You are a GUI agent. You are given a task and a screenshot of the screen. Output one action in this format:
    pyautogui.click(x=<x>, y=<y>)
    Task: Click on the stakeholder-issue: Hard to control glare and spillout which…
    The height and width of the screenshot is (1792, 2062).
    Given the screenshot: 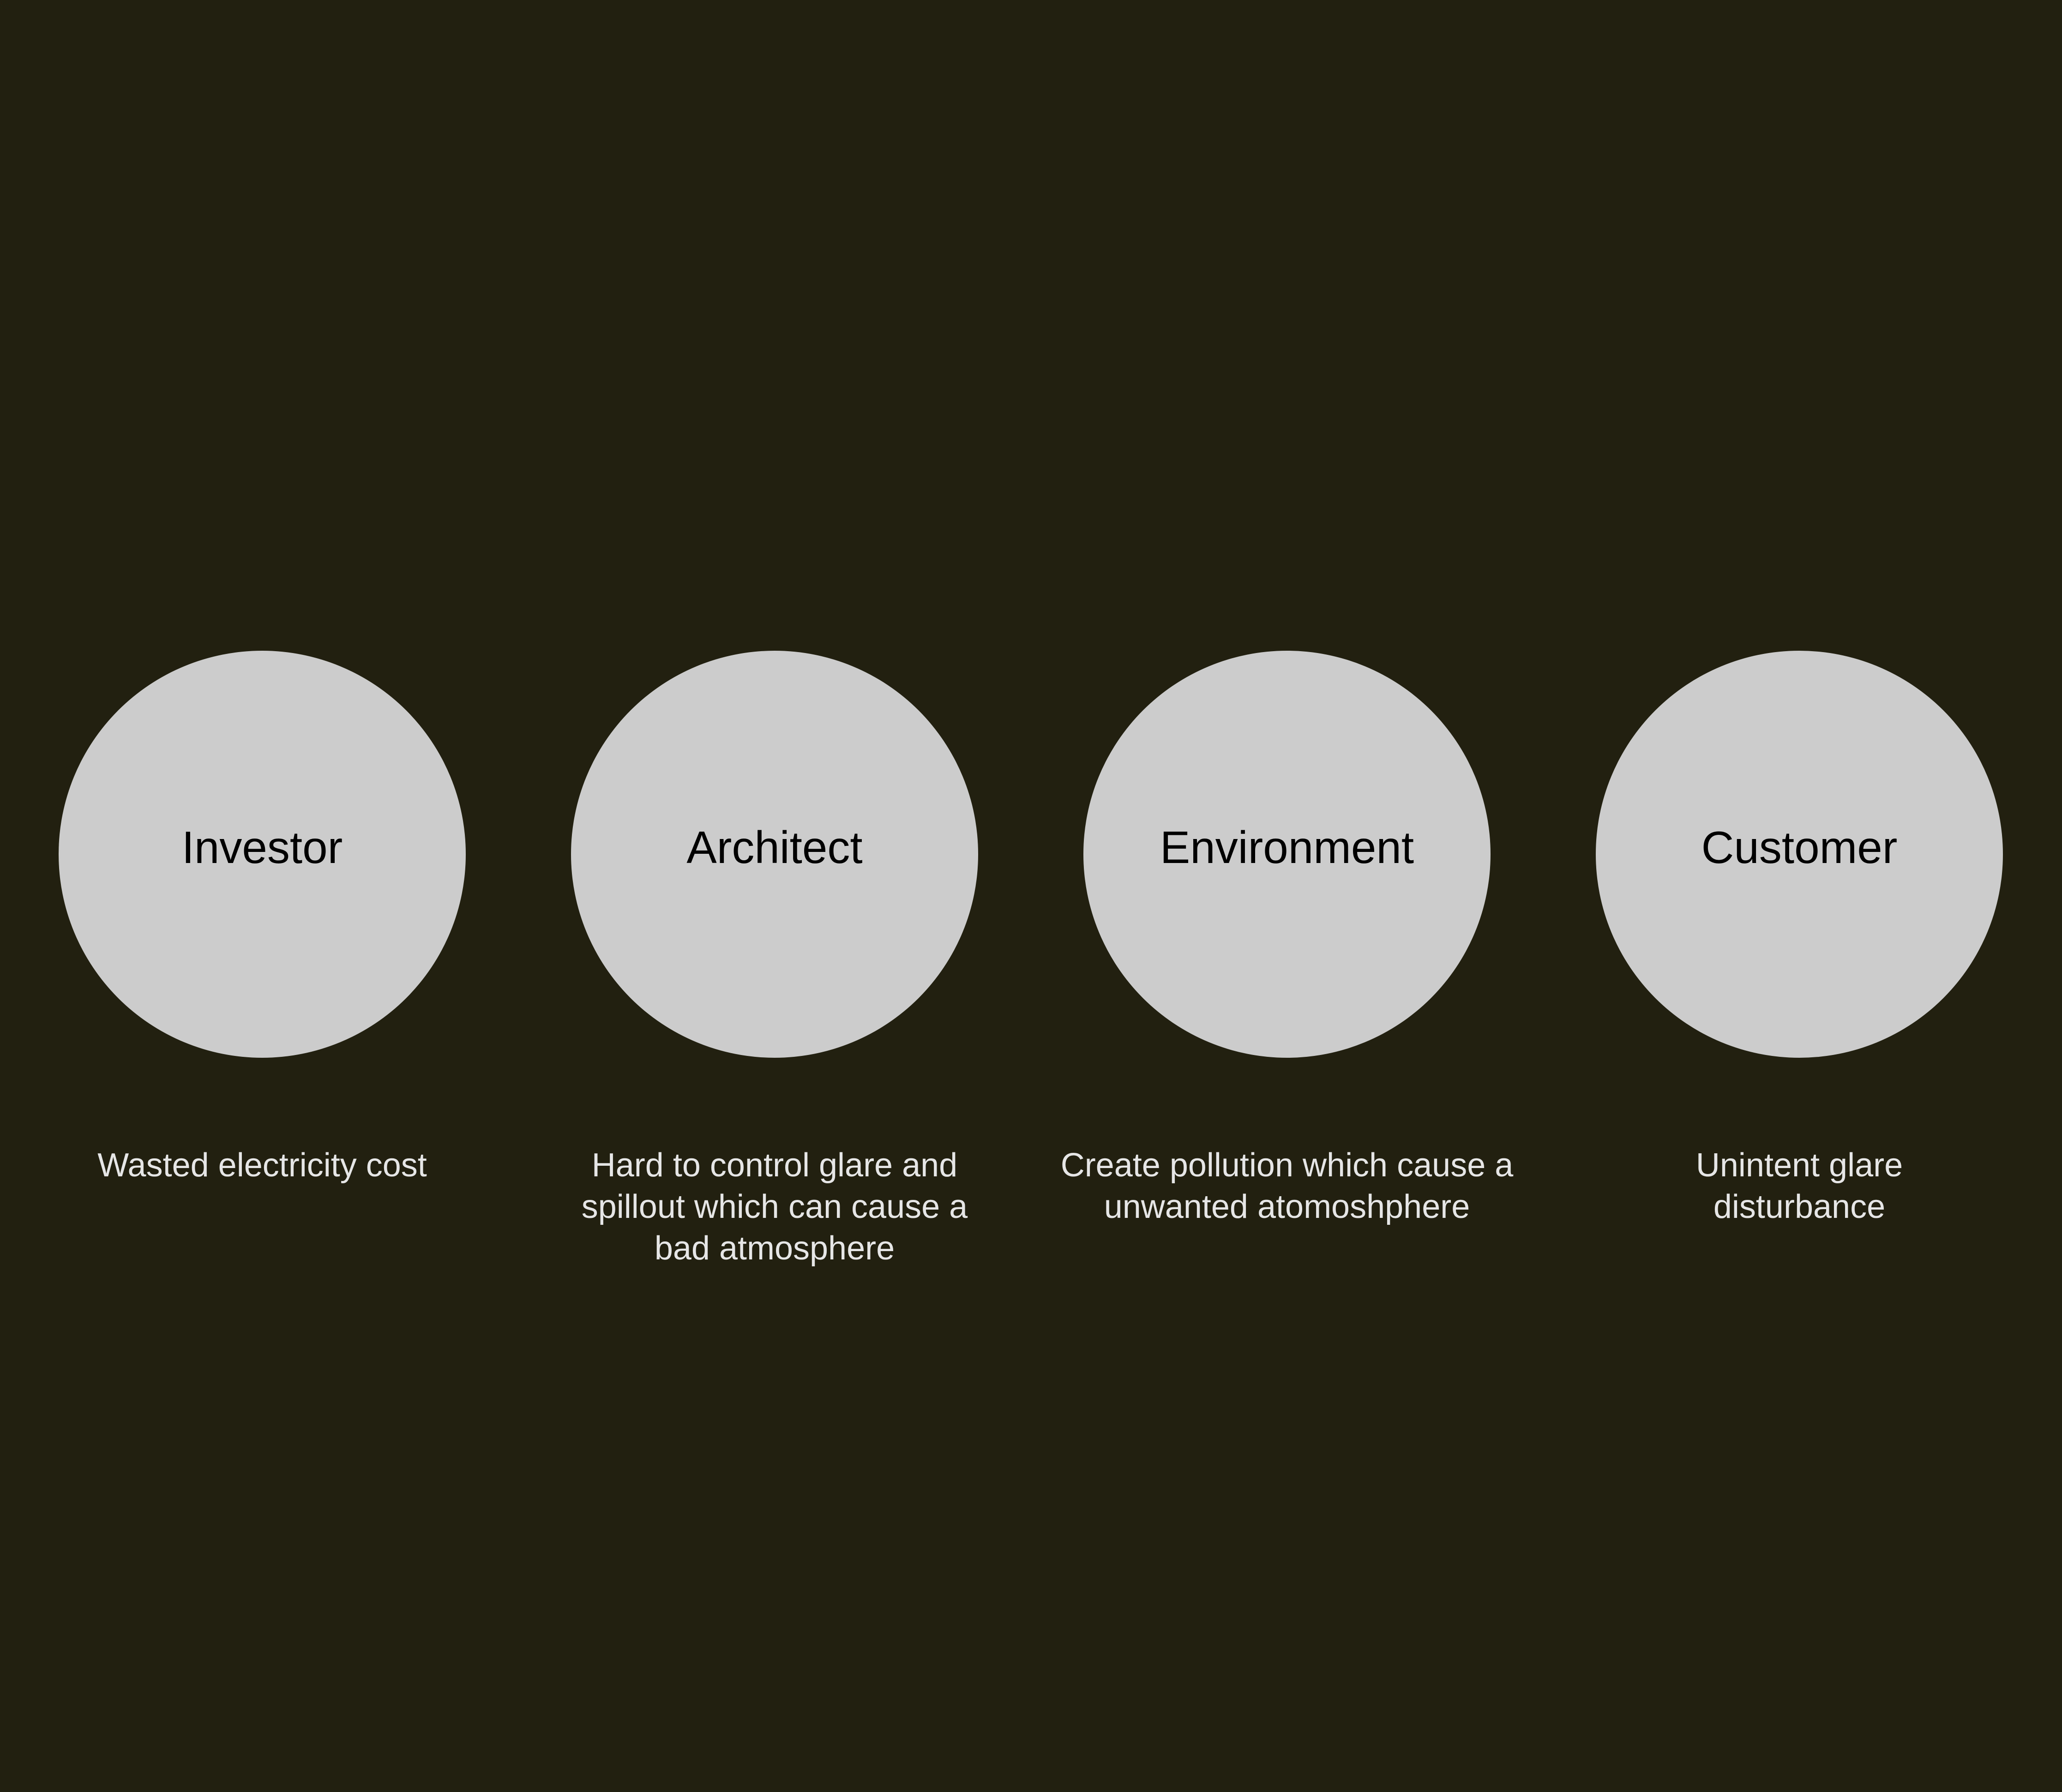 What is the action you would take?
    pyautogui.click(x=775, y=1207)
    